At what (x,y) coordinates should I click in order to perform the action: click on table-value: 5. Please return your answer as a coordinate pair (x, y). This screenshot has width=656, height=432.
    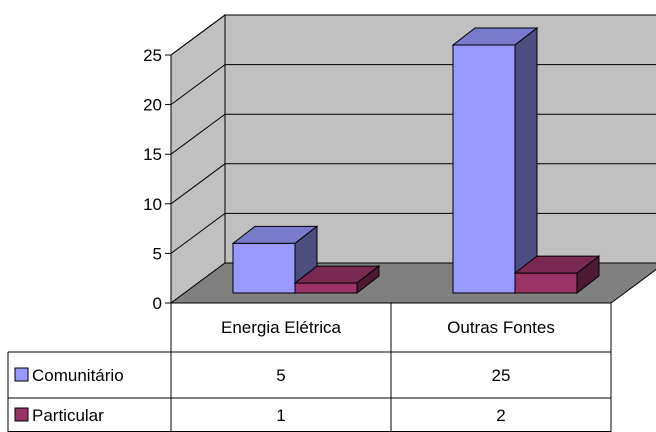
    Looking at the image, I should click on (280, 375).